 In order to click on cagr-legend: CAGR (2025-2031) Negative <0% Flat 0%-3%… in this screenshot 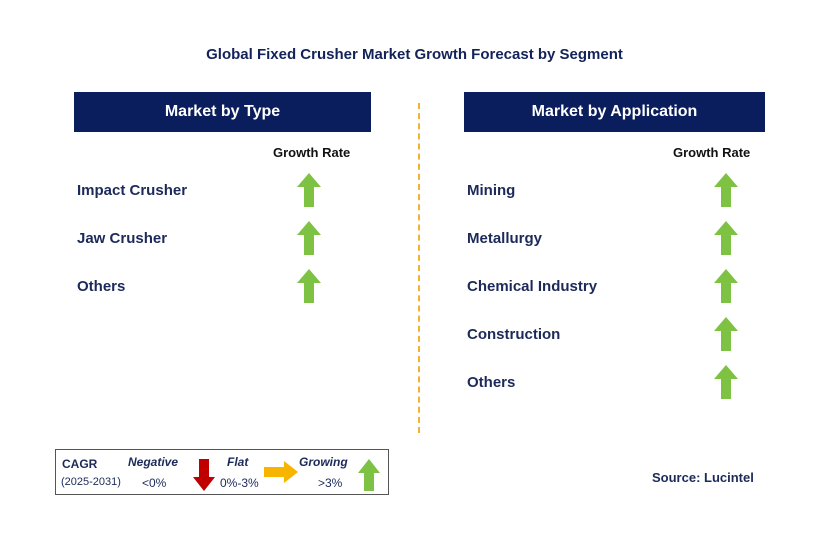, I will do `click(222, 472)`.